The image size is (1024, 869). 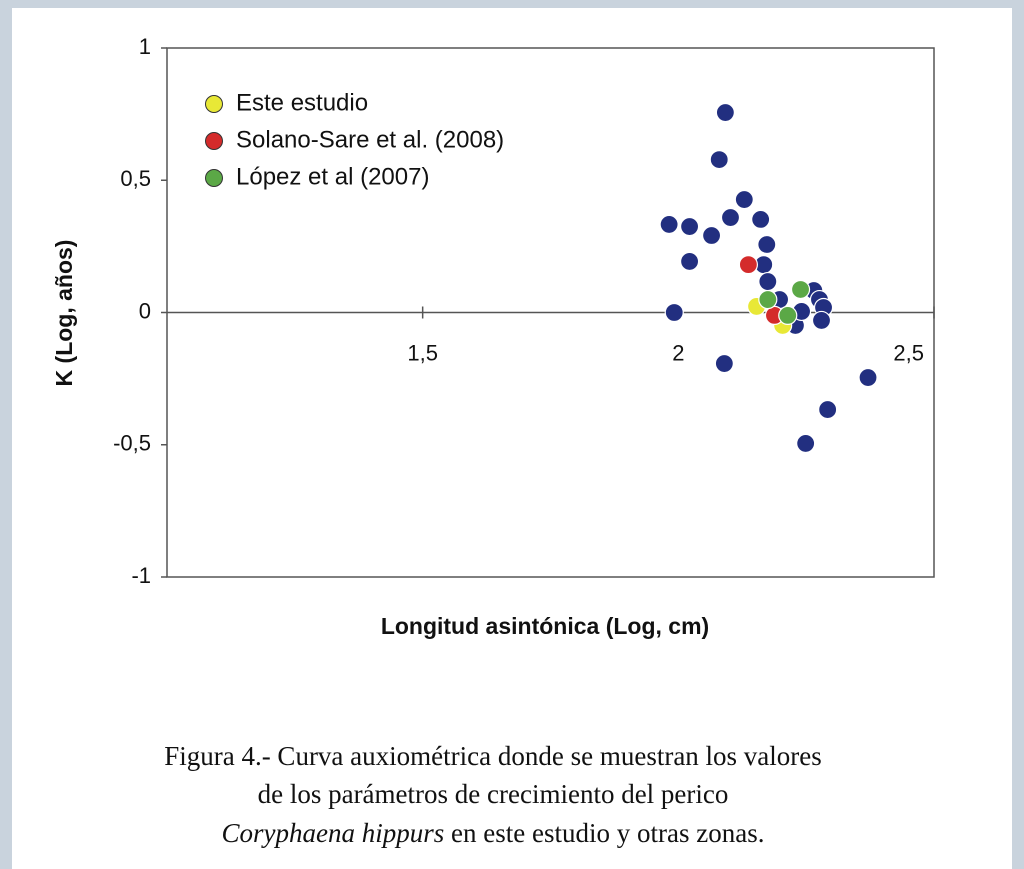 What do you see at coordinates (135, 178) in the screenshot?
I see `y-tick-label: 0,5` at bounding box center [135, 178].